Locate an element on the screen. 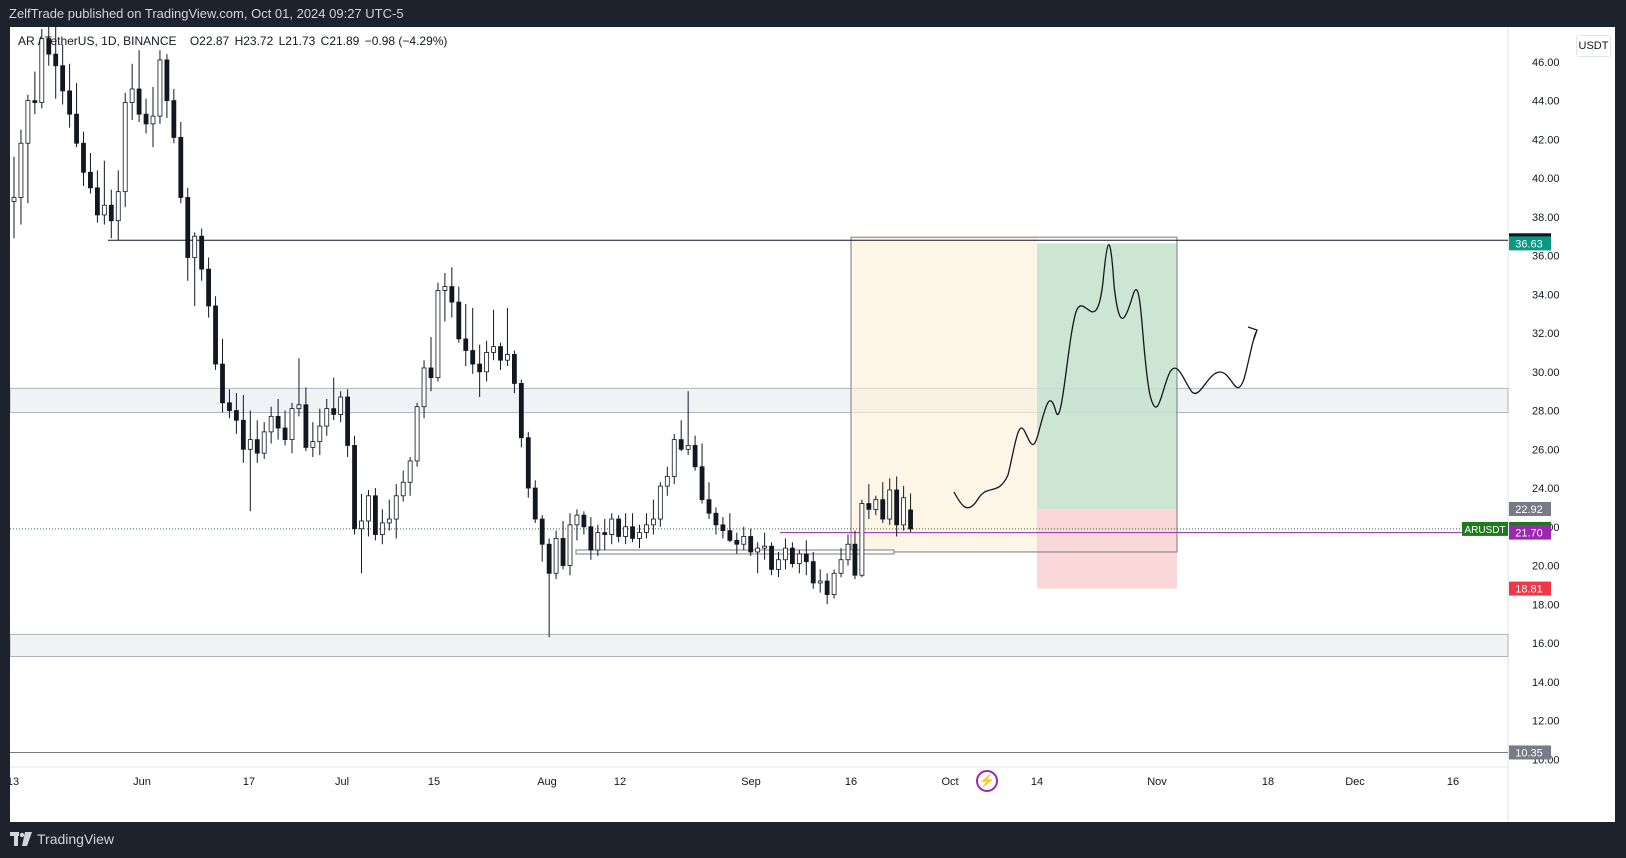 This screenshot has height=858, width=1626. x-tick-label: 17 is located at coordinates (249, 782).